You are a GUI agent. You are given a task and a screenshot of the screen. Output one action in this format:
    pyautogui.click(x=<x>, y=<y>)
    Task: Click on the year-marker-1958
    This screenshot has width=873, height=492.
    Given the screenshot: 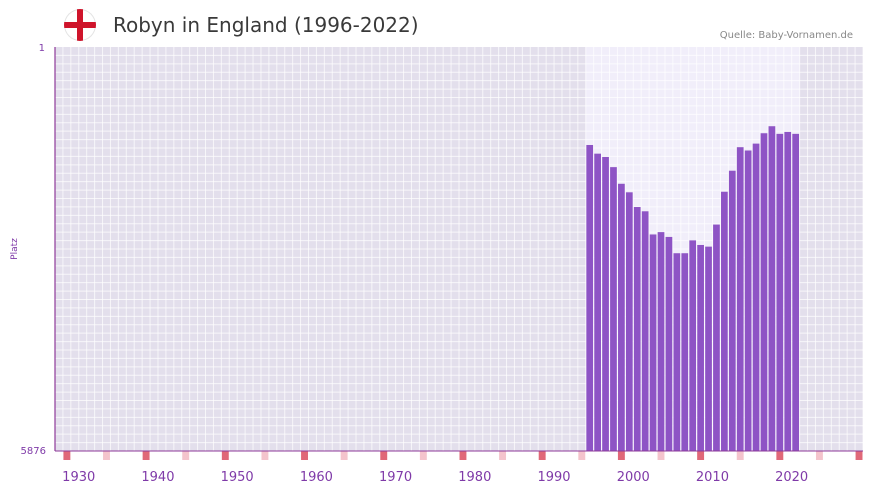 What is the action you would take?
    pyautogui.click(x=304, y=455)
    